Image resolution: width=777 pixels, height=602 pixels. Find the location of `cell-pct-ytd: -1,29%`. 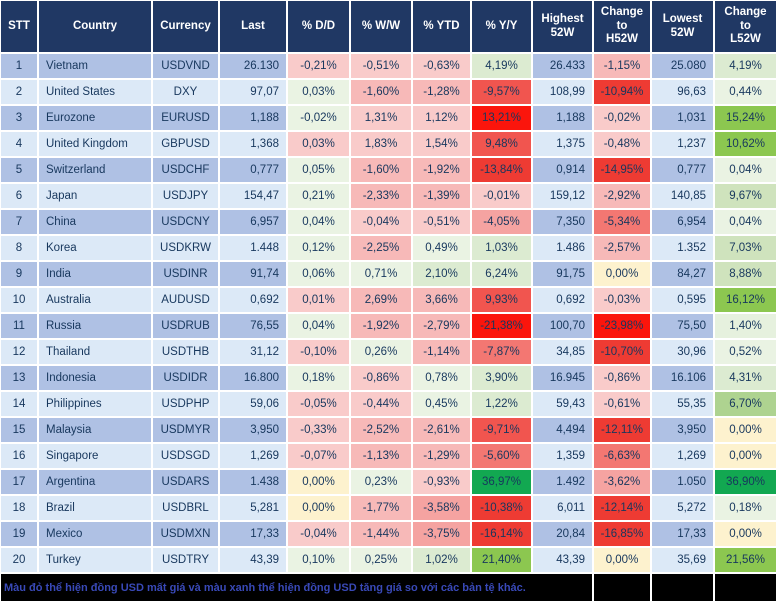

cell-pct-ytd: -1,29% is located at coordinates (441, 456).